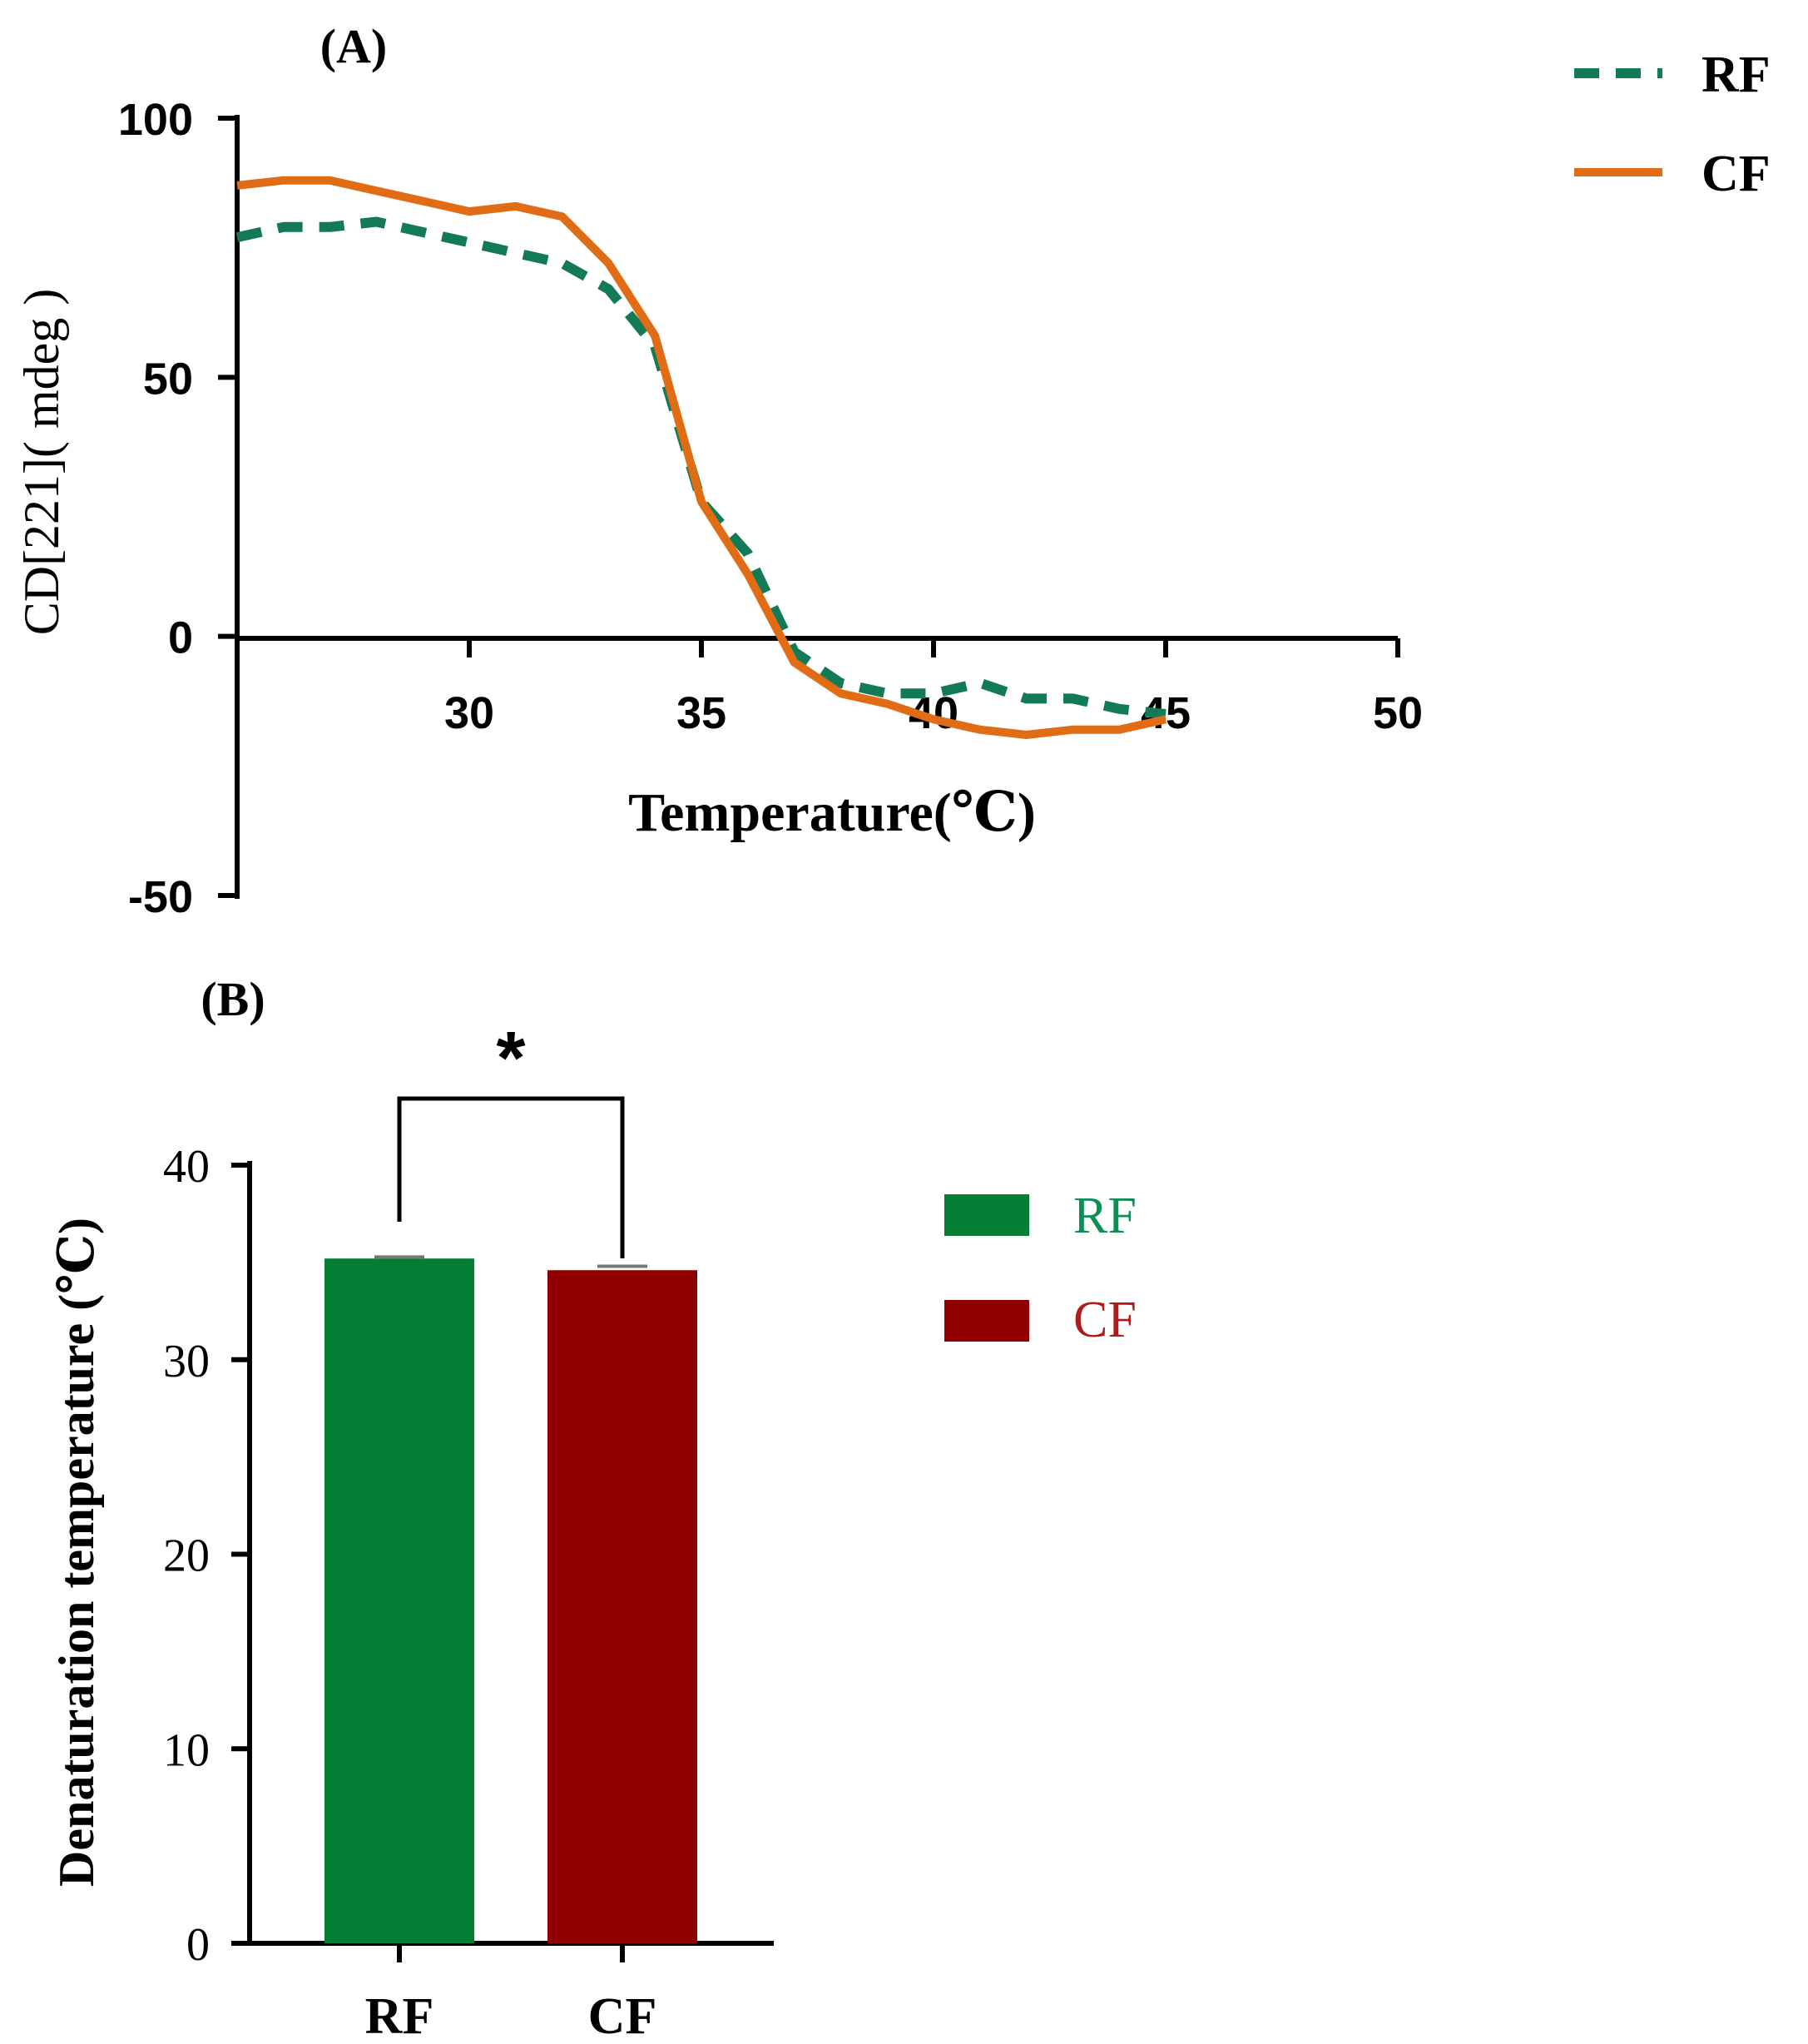 Image resolution: width=1808 pixels, height=2044 pixels. What do you see at coordinates (1736, 75) in the screenshot?
I see `legend-rf-label: RF` at bounding box center [1736, 75].